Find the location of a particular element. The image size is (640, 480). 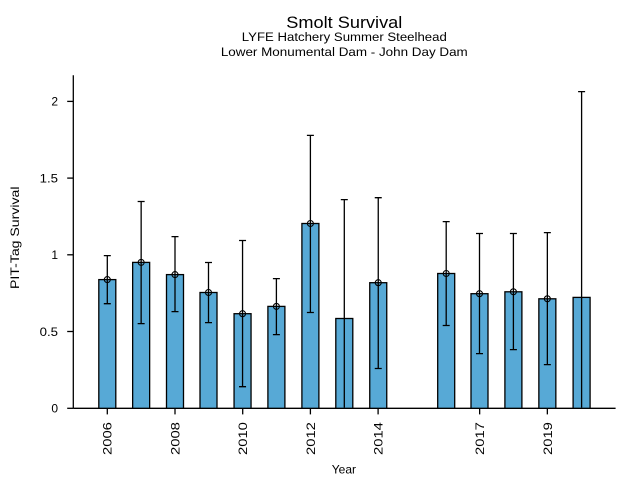

svg-text: 2012 is located at coordinates (311, 438).